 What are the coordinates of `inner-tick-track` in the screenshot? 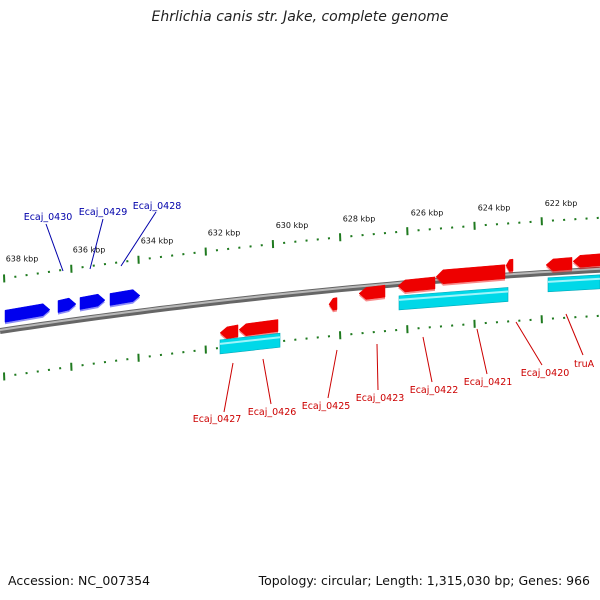 It's located at (301, 347).